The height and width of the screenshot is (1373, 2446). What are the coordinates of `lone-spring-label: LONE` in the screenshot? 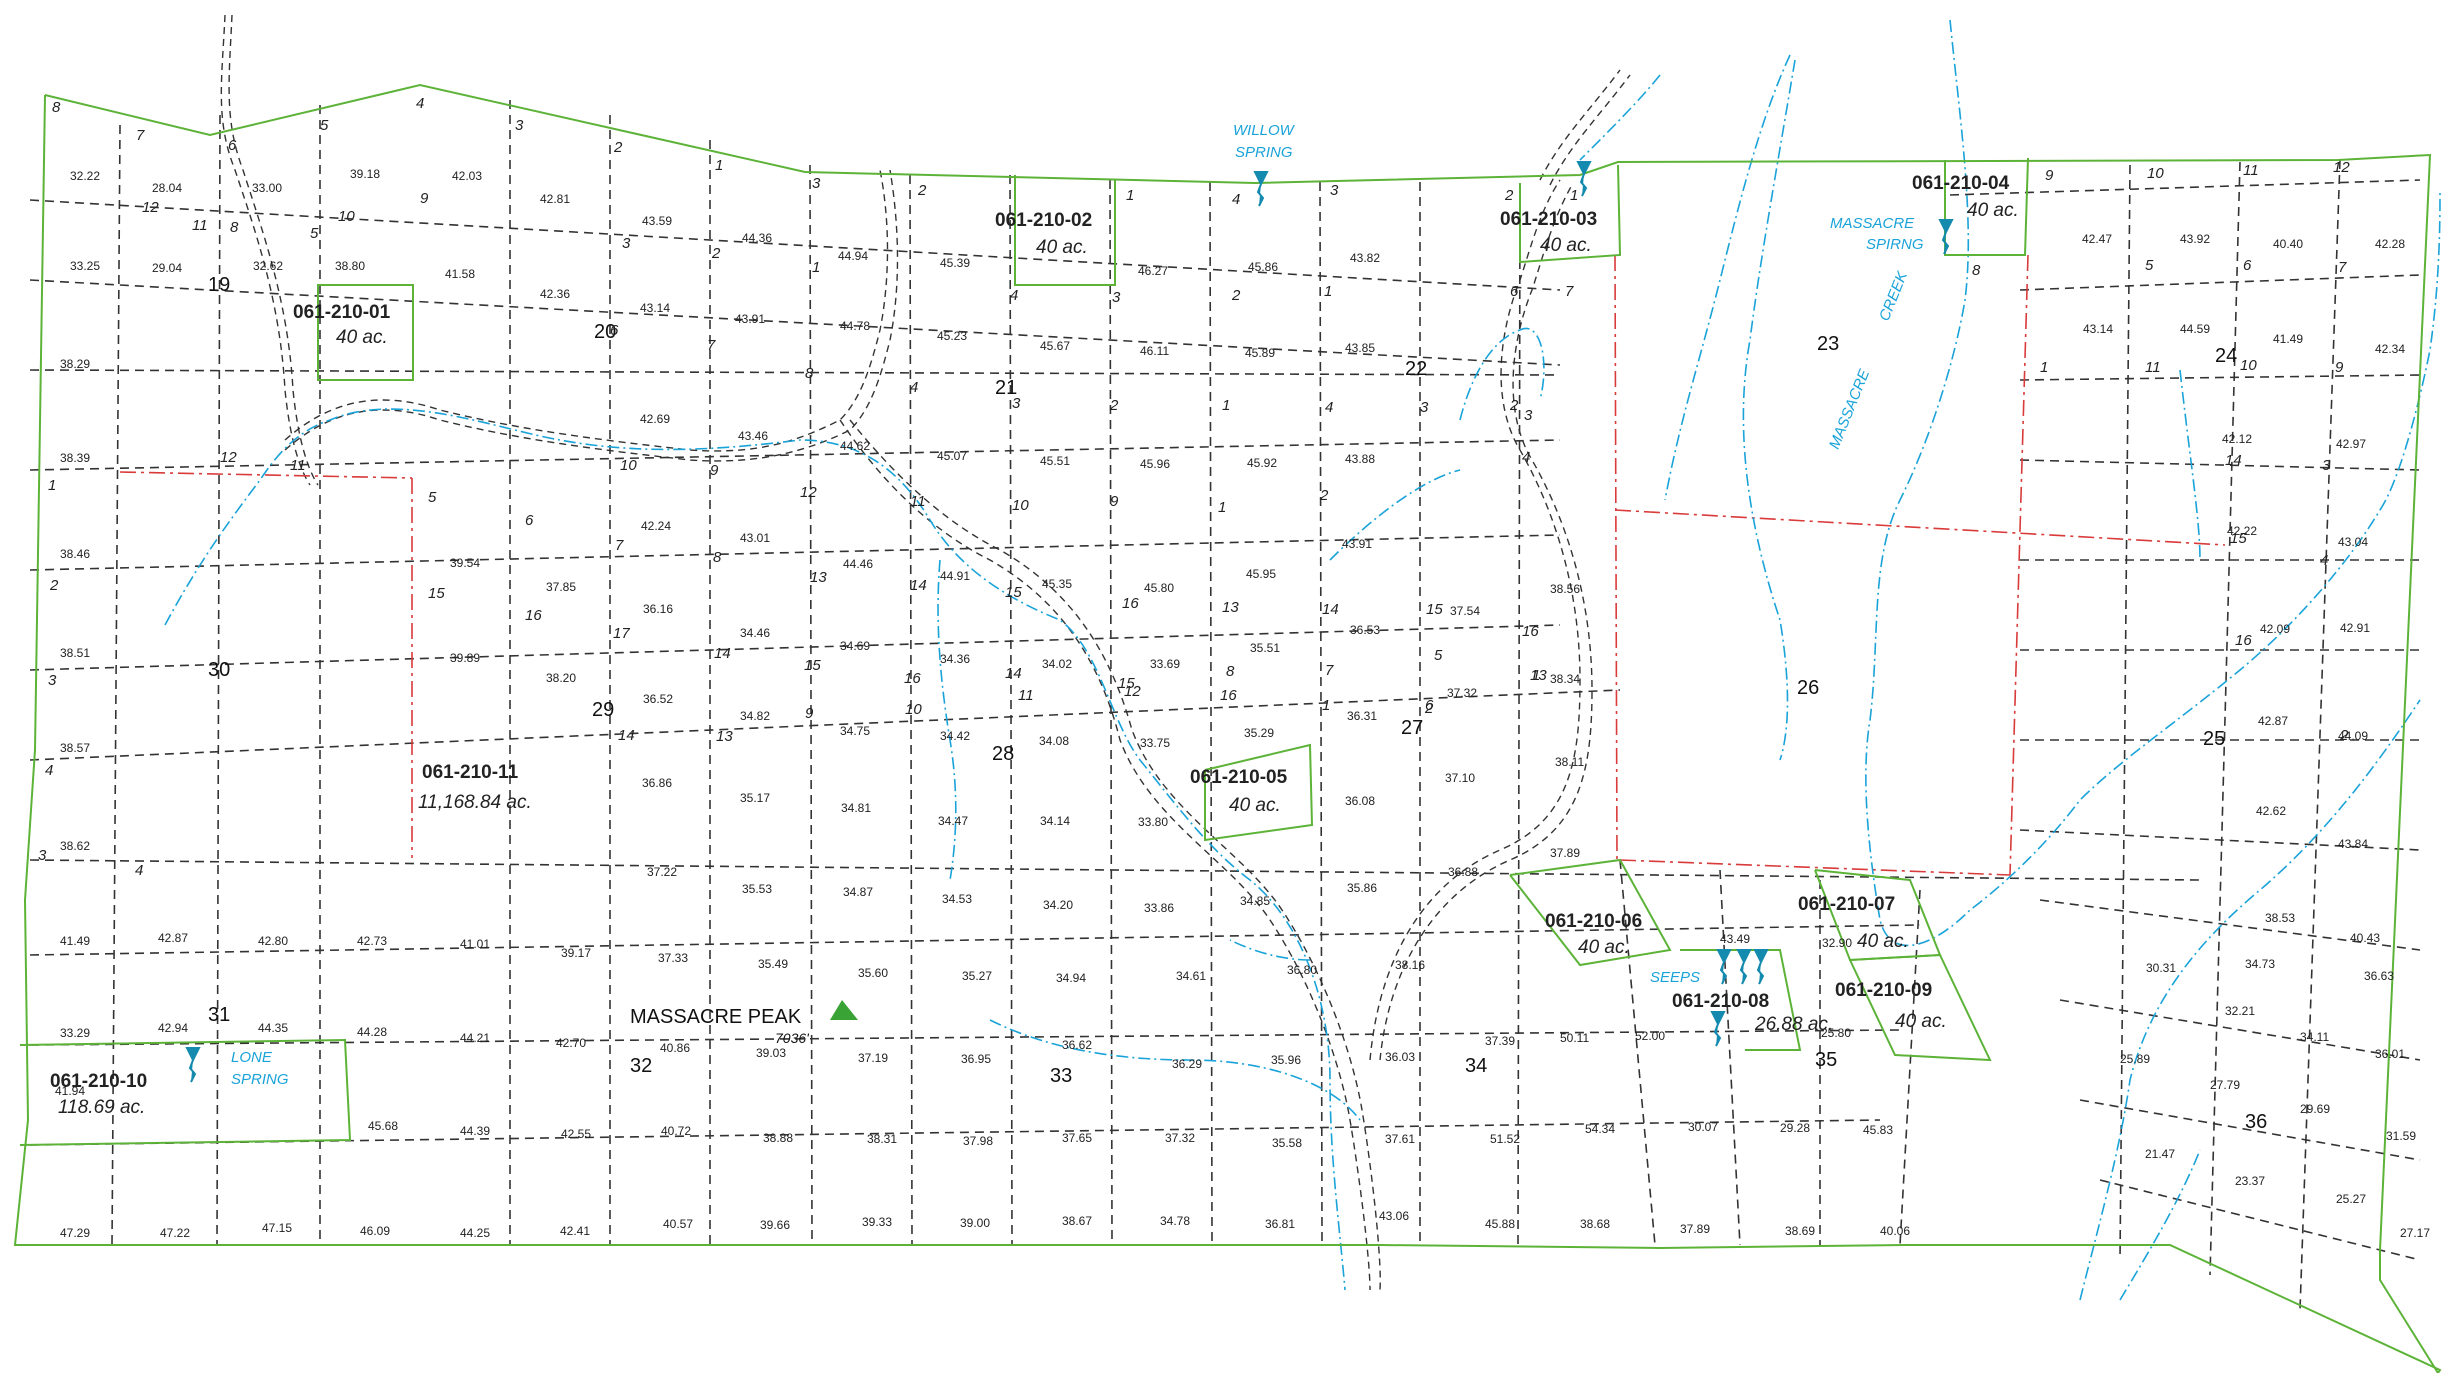 It's located at (252, 1057).